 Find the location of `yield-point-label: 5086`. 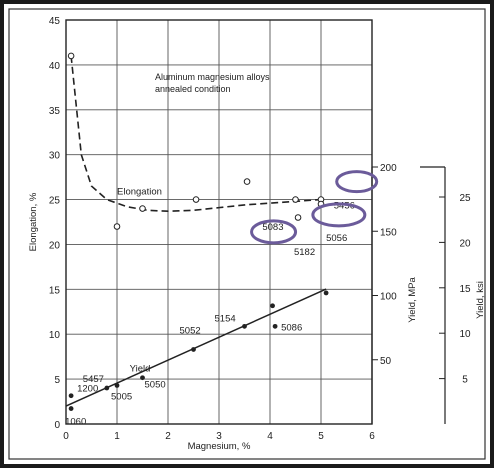

yield-point-label: 5086 is located at coordinates (291, 327).